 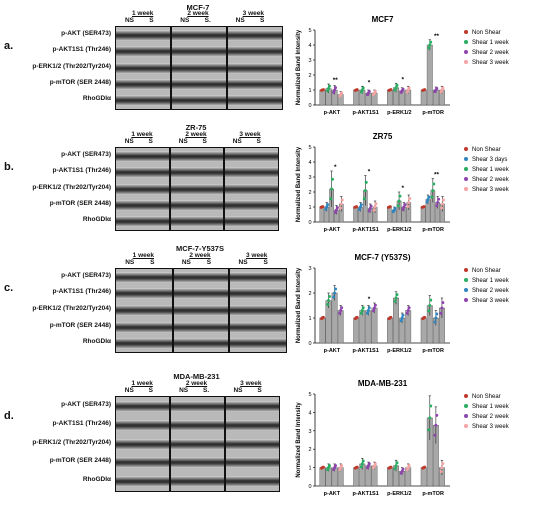 I want to click on legend-entry: Non Shear, so click(x=486, y=33).